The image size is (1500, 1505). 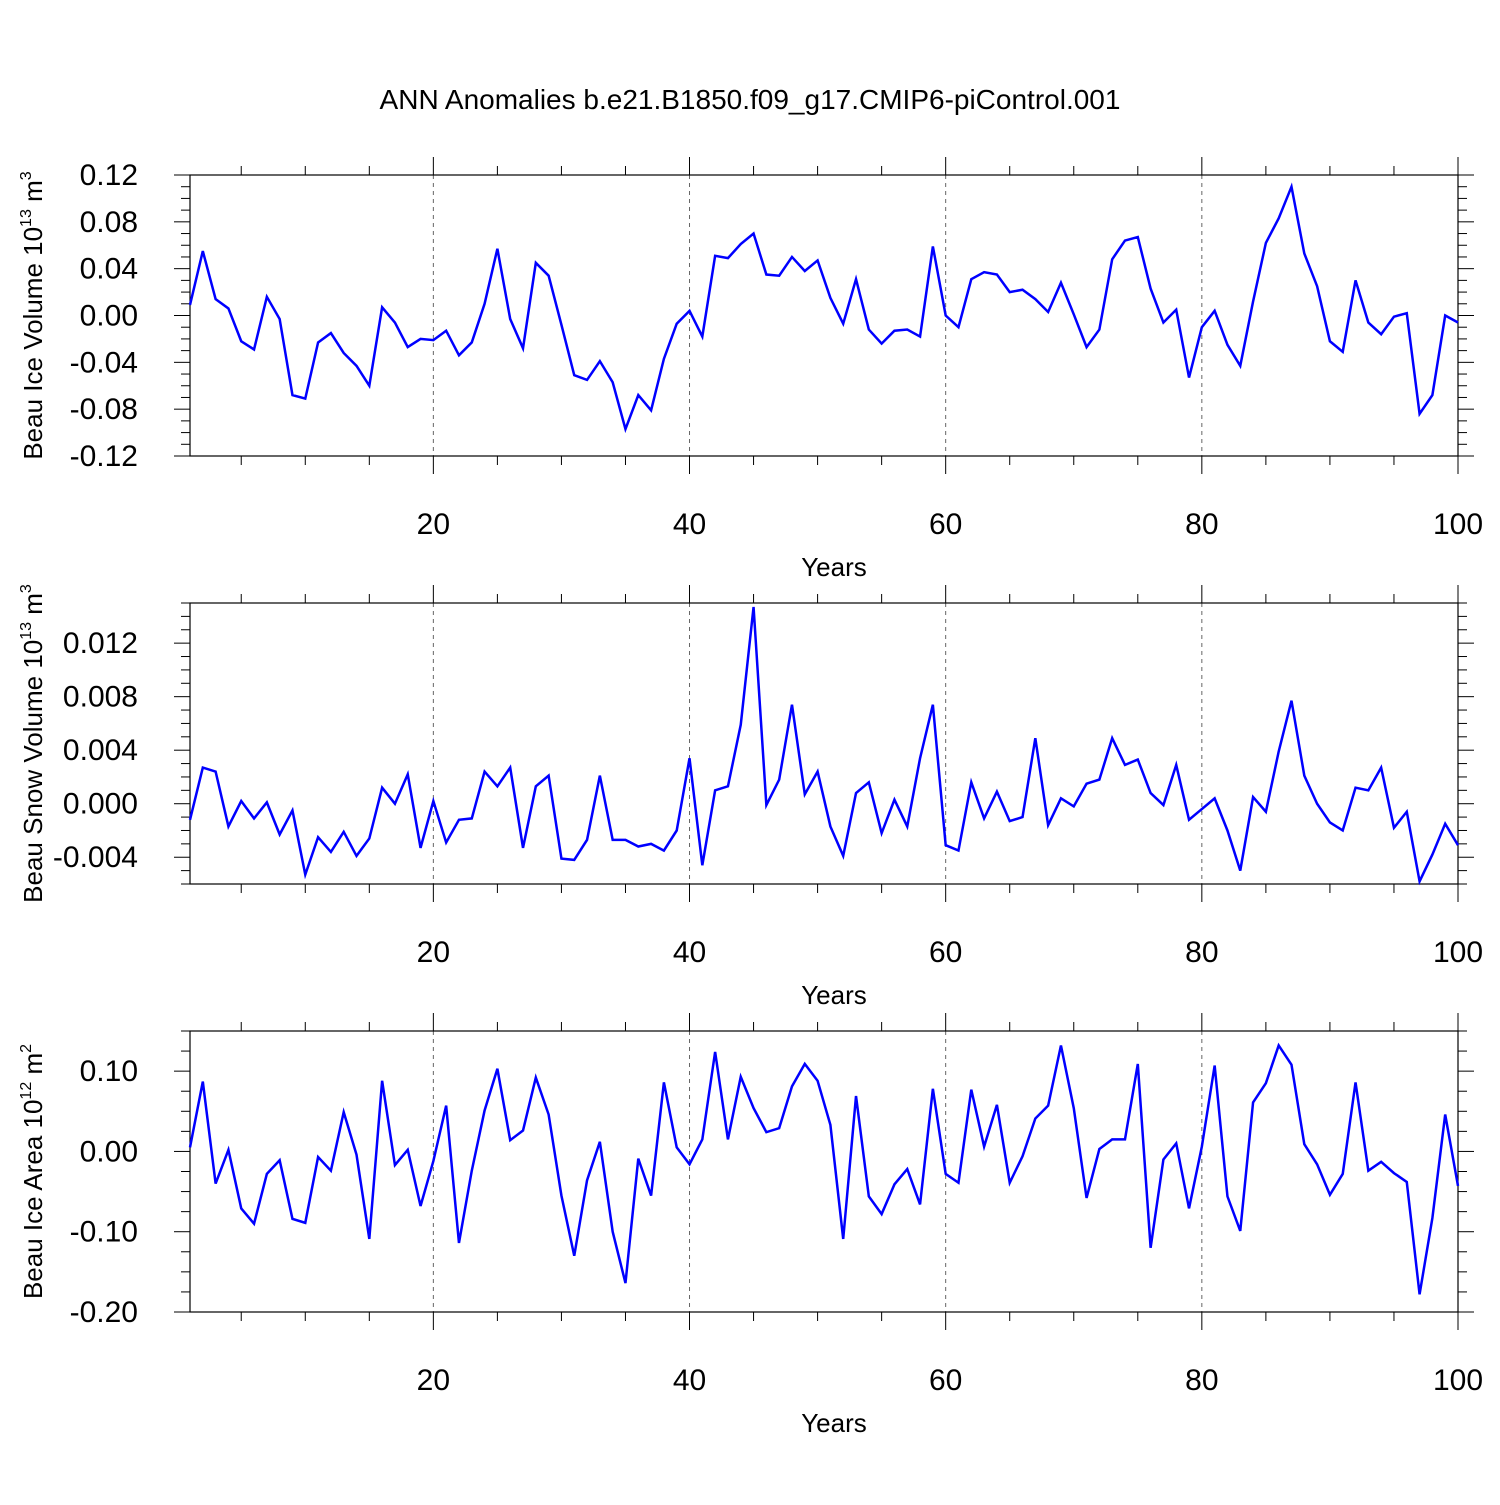 I want to click on y-tick-label: -0.08, so click(x=104, y=409).